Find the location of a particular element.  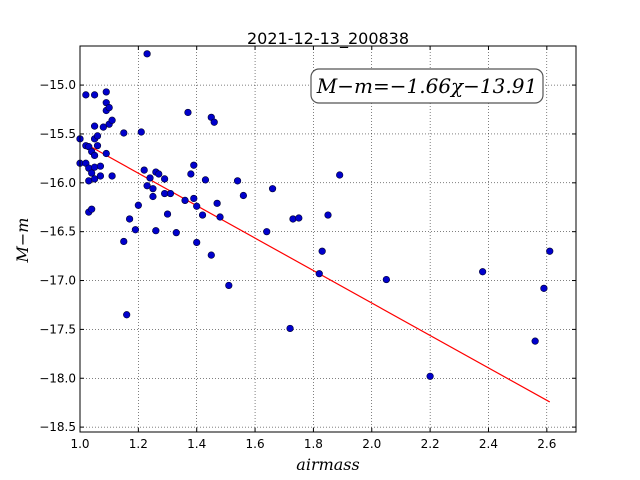

equation-text: M−m=−1.66χ−13.91 is located at coordinates (426, 86).